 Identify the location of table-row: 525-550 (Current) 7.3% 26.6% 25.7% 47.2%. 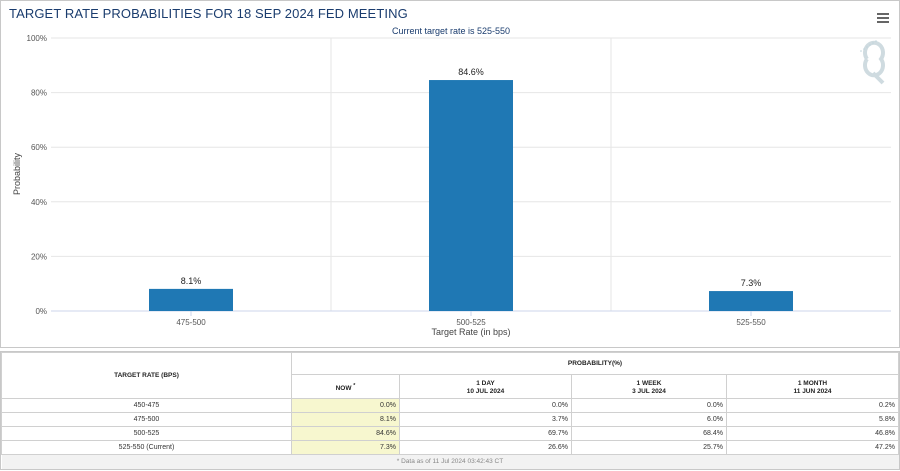
(450, 447).